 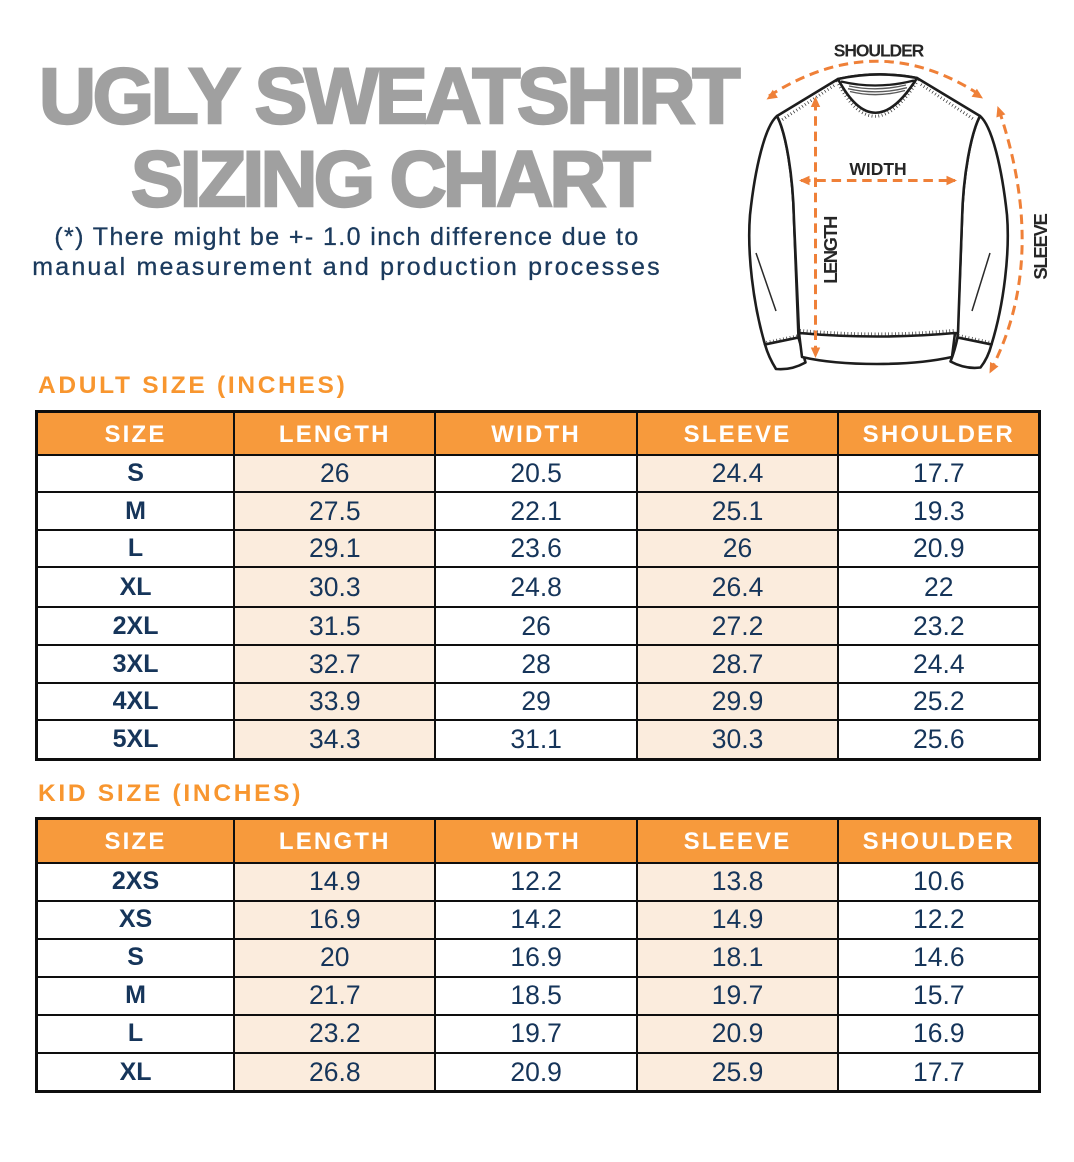 What do you see at coordinates (1040, 246) in the screenshot?
I see `svg-text: SLEEVE` at bounding box center [1040, 246].